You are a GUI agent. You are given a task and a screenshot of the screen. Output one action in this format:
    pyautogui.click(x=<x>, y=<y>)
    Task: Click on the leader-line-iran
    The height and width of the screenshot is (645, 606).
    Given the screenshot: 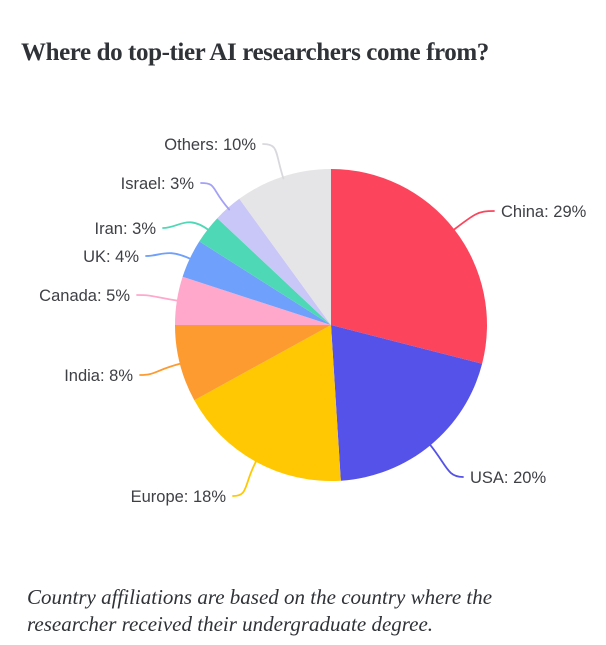 What is the action you would take?
    pyautogui.click(x=186, y=226)
    